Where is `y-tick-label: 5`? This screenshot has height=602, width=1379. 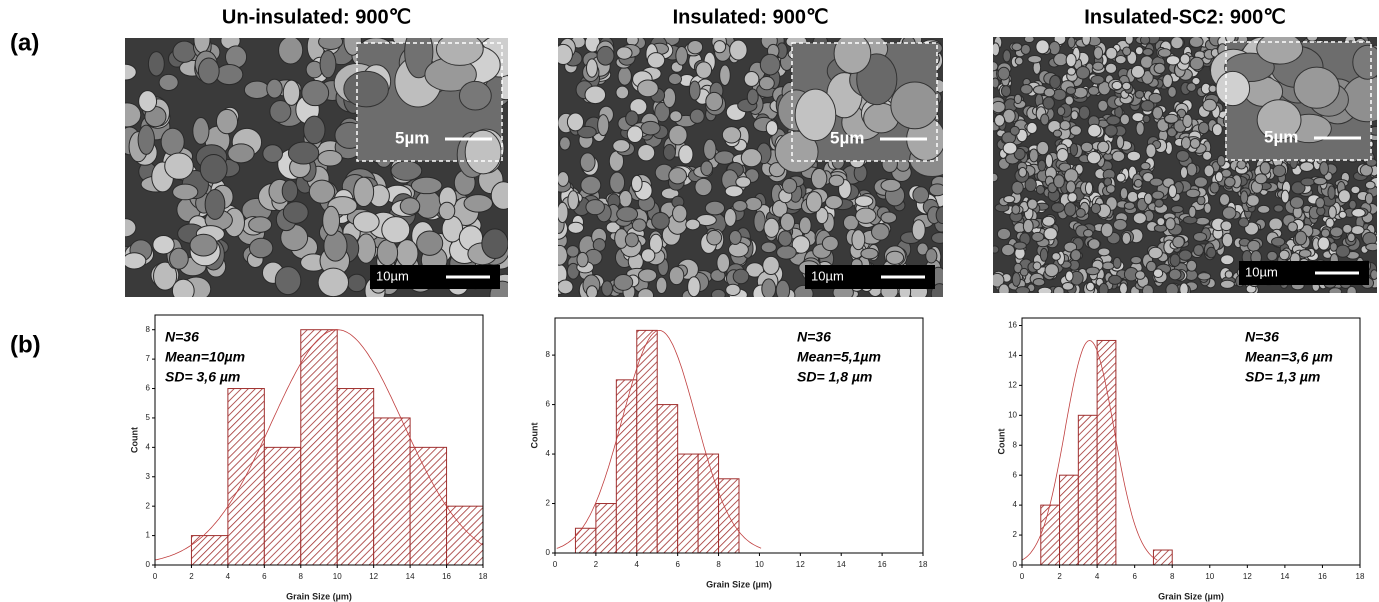
y-tick-label: 5 is located at coordinates (148, 417).